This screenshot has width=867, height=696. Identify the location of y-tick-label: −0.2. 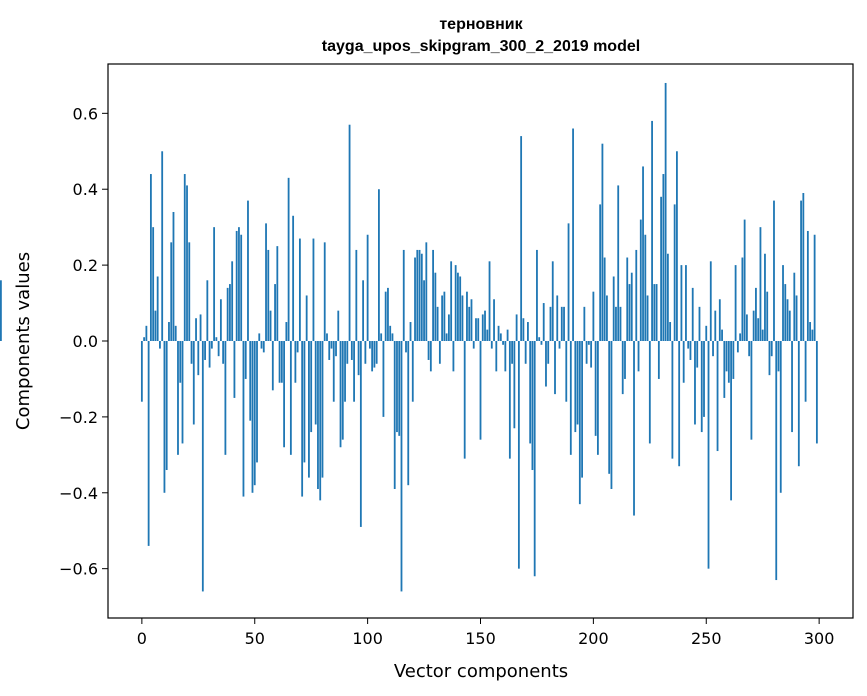
(78, 417).